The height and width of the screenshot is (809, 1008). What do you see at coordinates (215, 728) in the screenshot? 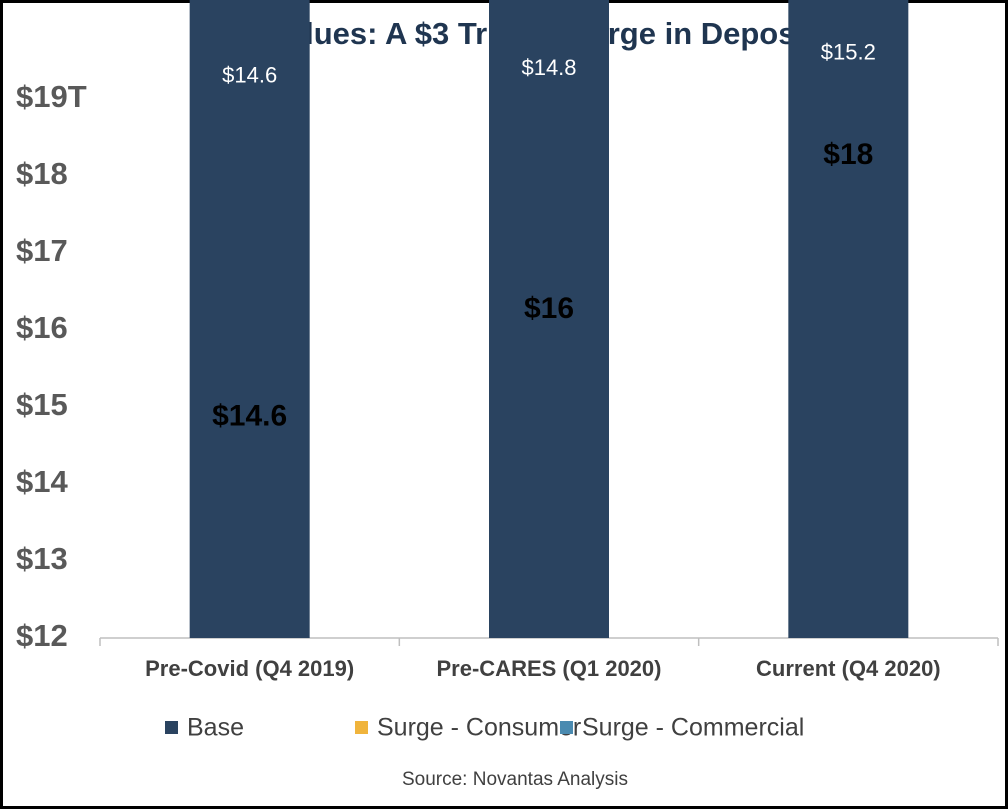
I see `legend-label: Base` at bounding box center [215, 728].